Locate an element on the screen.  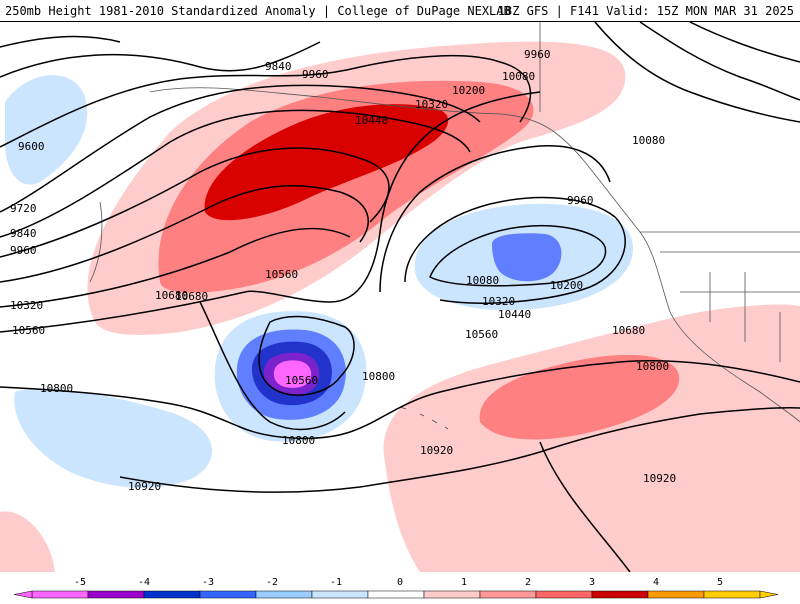
legend-tick-label: 3 is located at coordinates (592, 582).